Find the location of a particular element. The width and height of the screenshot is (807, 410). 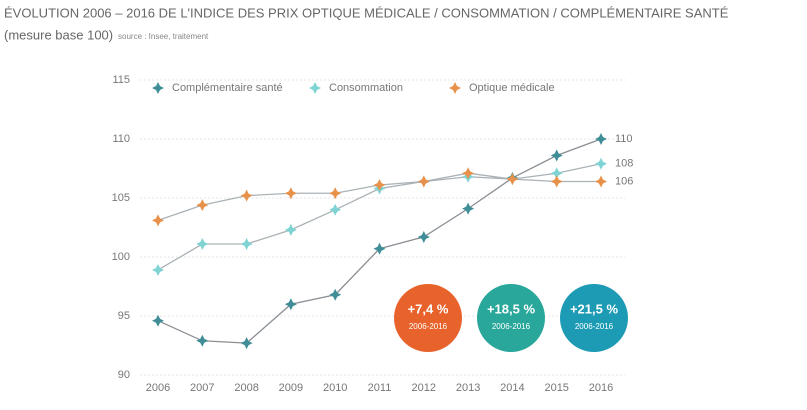

x-tick-label: 2010 is located at coordinates (335, 388).